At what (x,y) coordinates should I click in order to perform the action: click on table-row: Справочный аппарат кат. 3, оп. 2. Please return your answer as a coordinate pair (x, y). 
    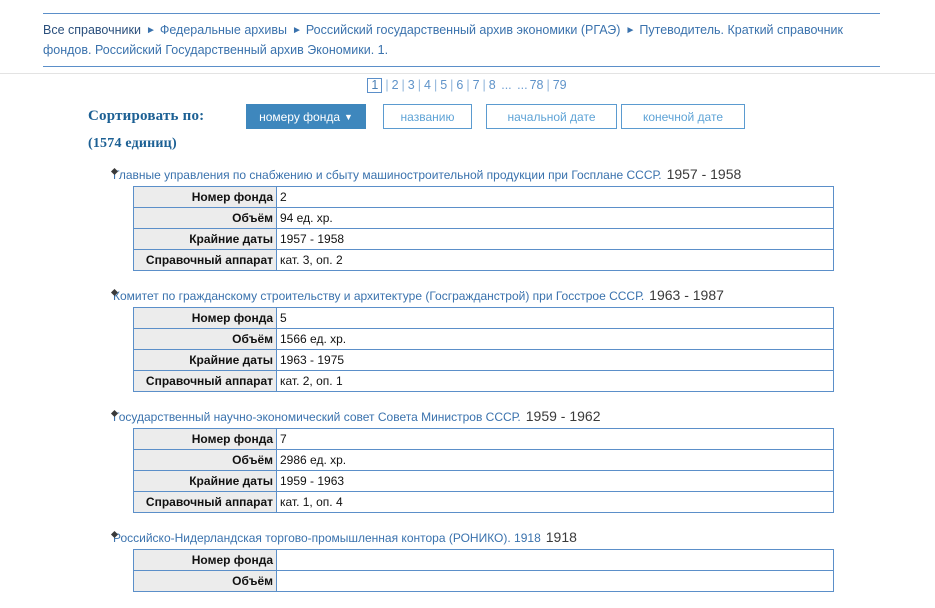
    Looking at the image, I should click on (483, 260).